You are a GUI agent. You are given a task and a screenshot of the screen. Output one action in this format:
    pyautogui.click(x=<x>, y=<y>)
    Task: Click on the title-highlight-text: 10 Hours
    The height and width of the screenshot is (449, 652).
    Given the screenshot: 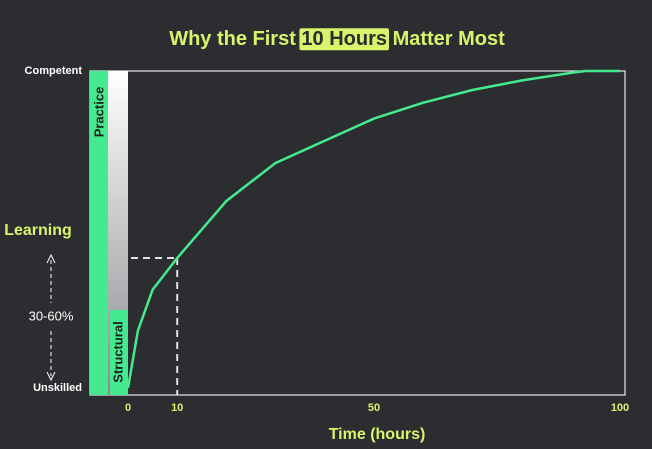 What is the action you would take?
    pyautogui.click(x=344, y=39)
    